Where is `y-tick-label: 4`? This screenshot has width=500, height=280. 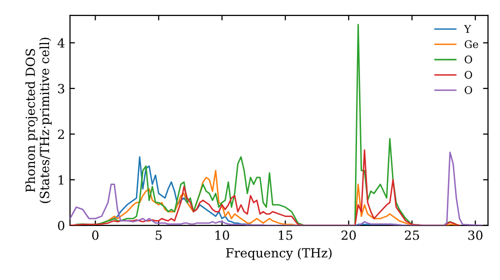 y-tick-label: 4 is located at coordinates (61, 43).